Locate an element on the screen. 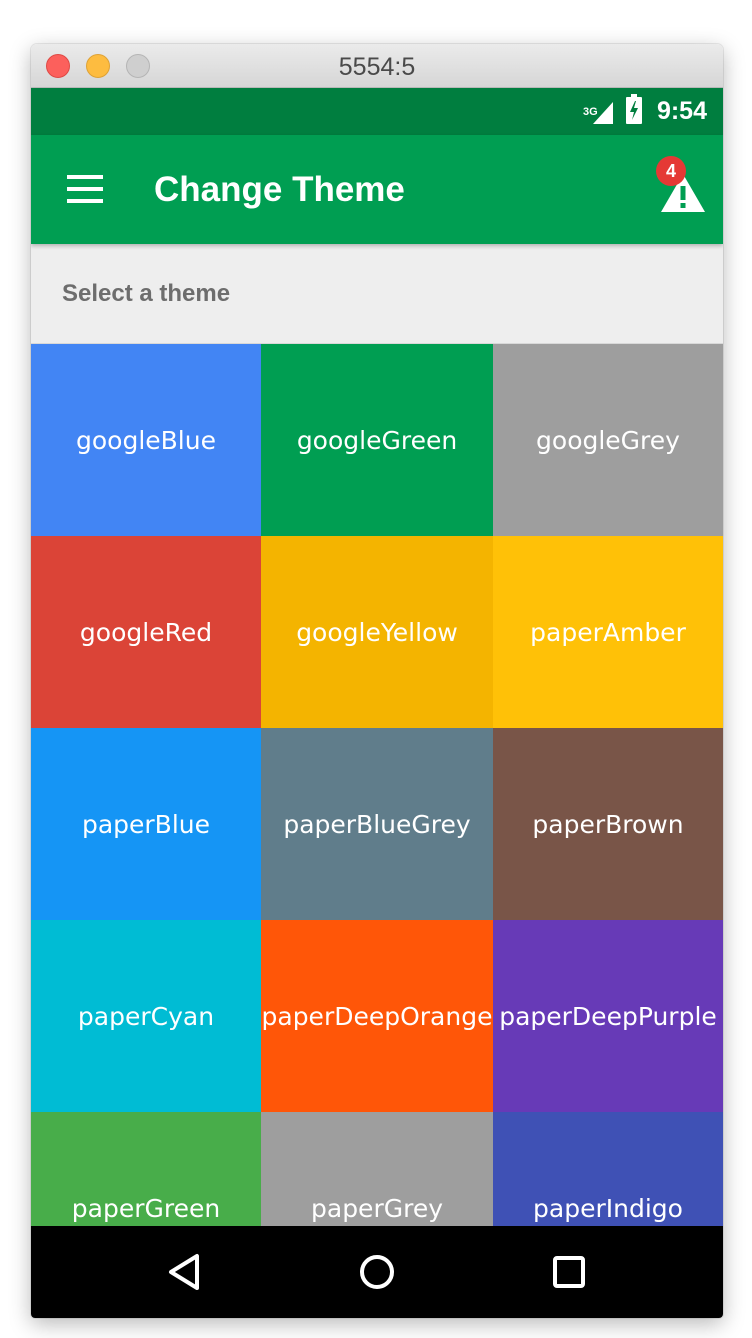 Image resolution: width=752 pixels, height=1338 pixels. theme-tile-googleBlue: googleBlue is located at coordinates (146, 440).